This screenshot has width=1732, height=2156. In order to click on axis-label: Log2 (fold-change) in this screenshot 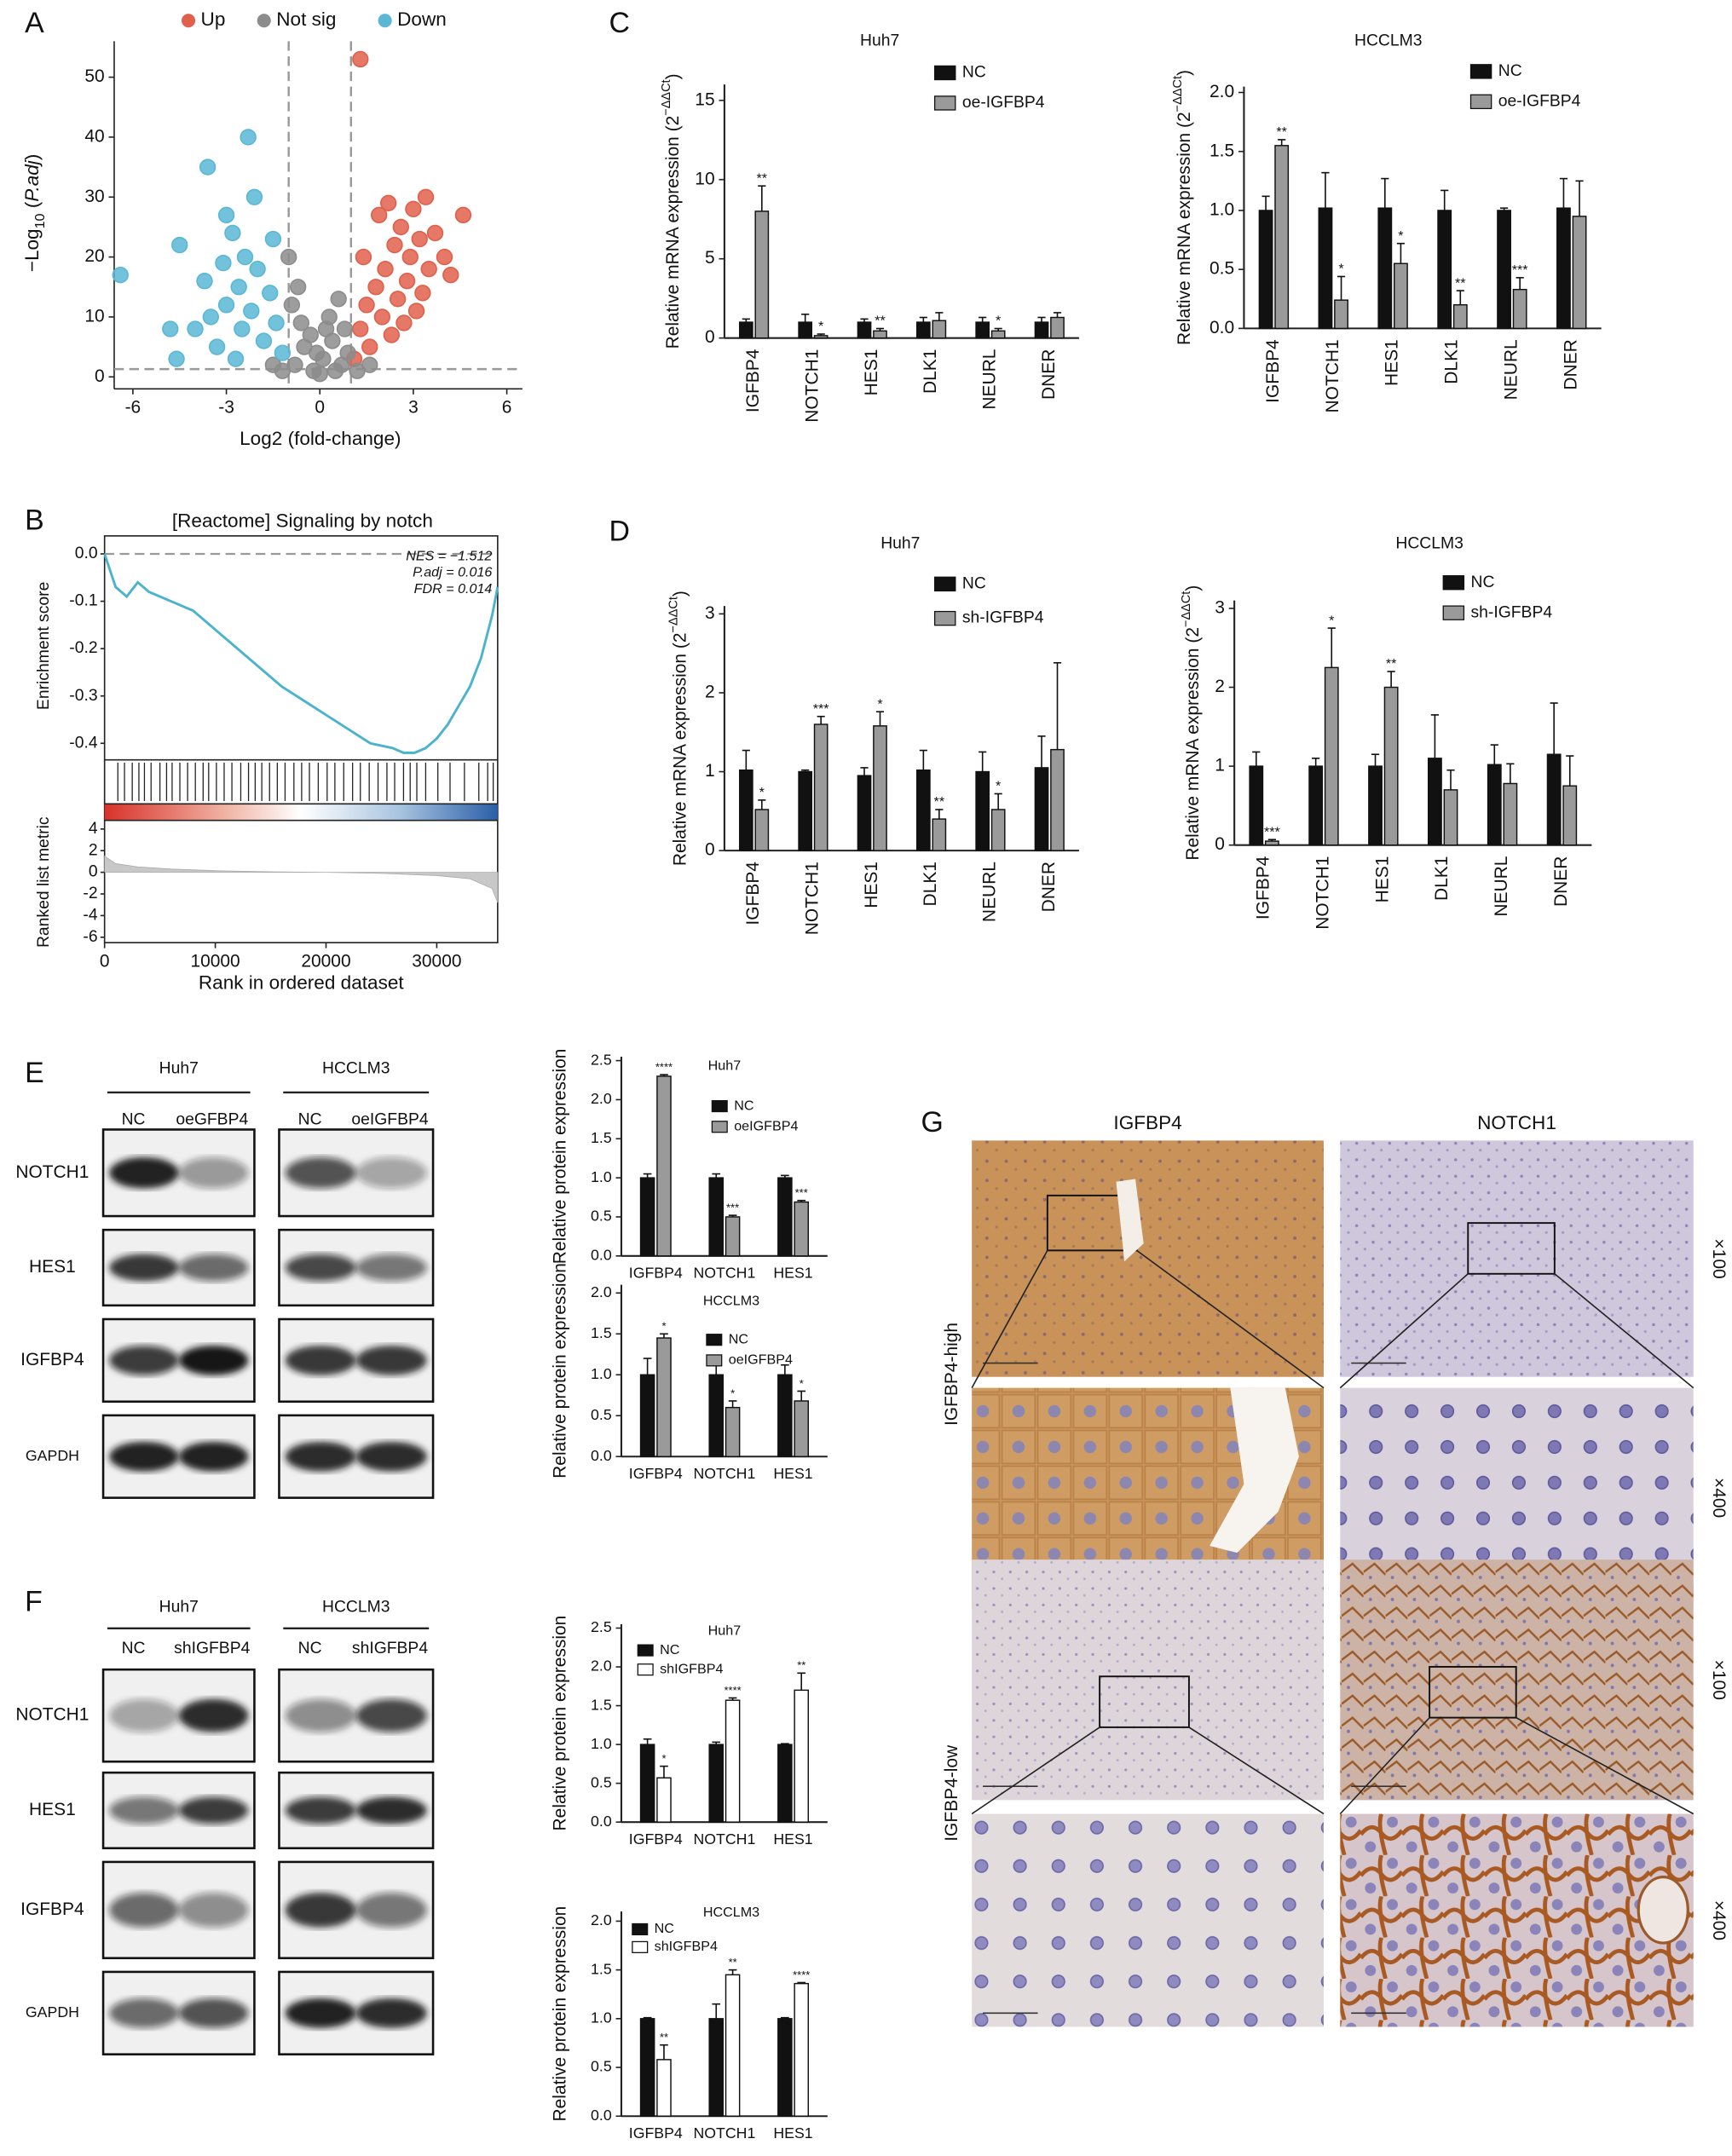, I will do `click(320, 438)`.